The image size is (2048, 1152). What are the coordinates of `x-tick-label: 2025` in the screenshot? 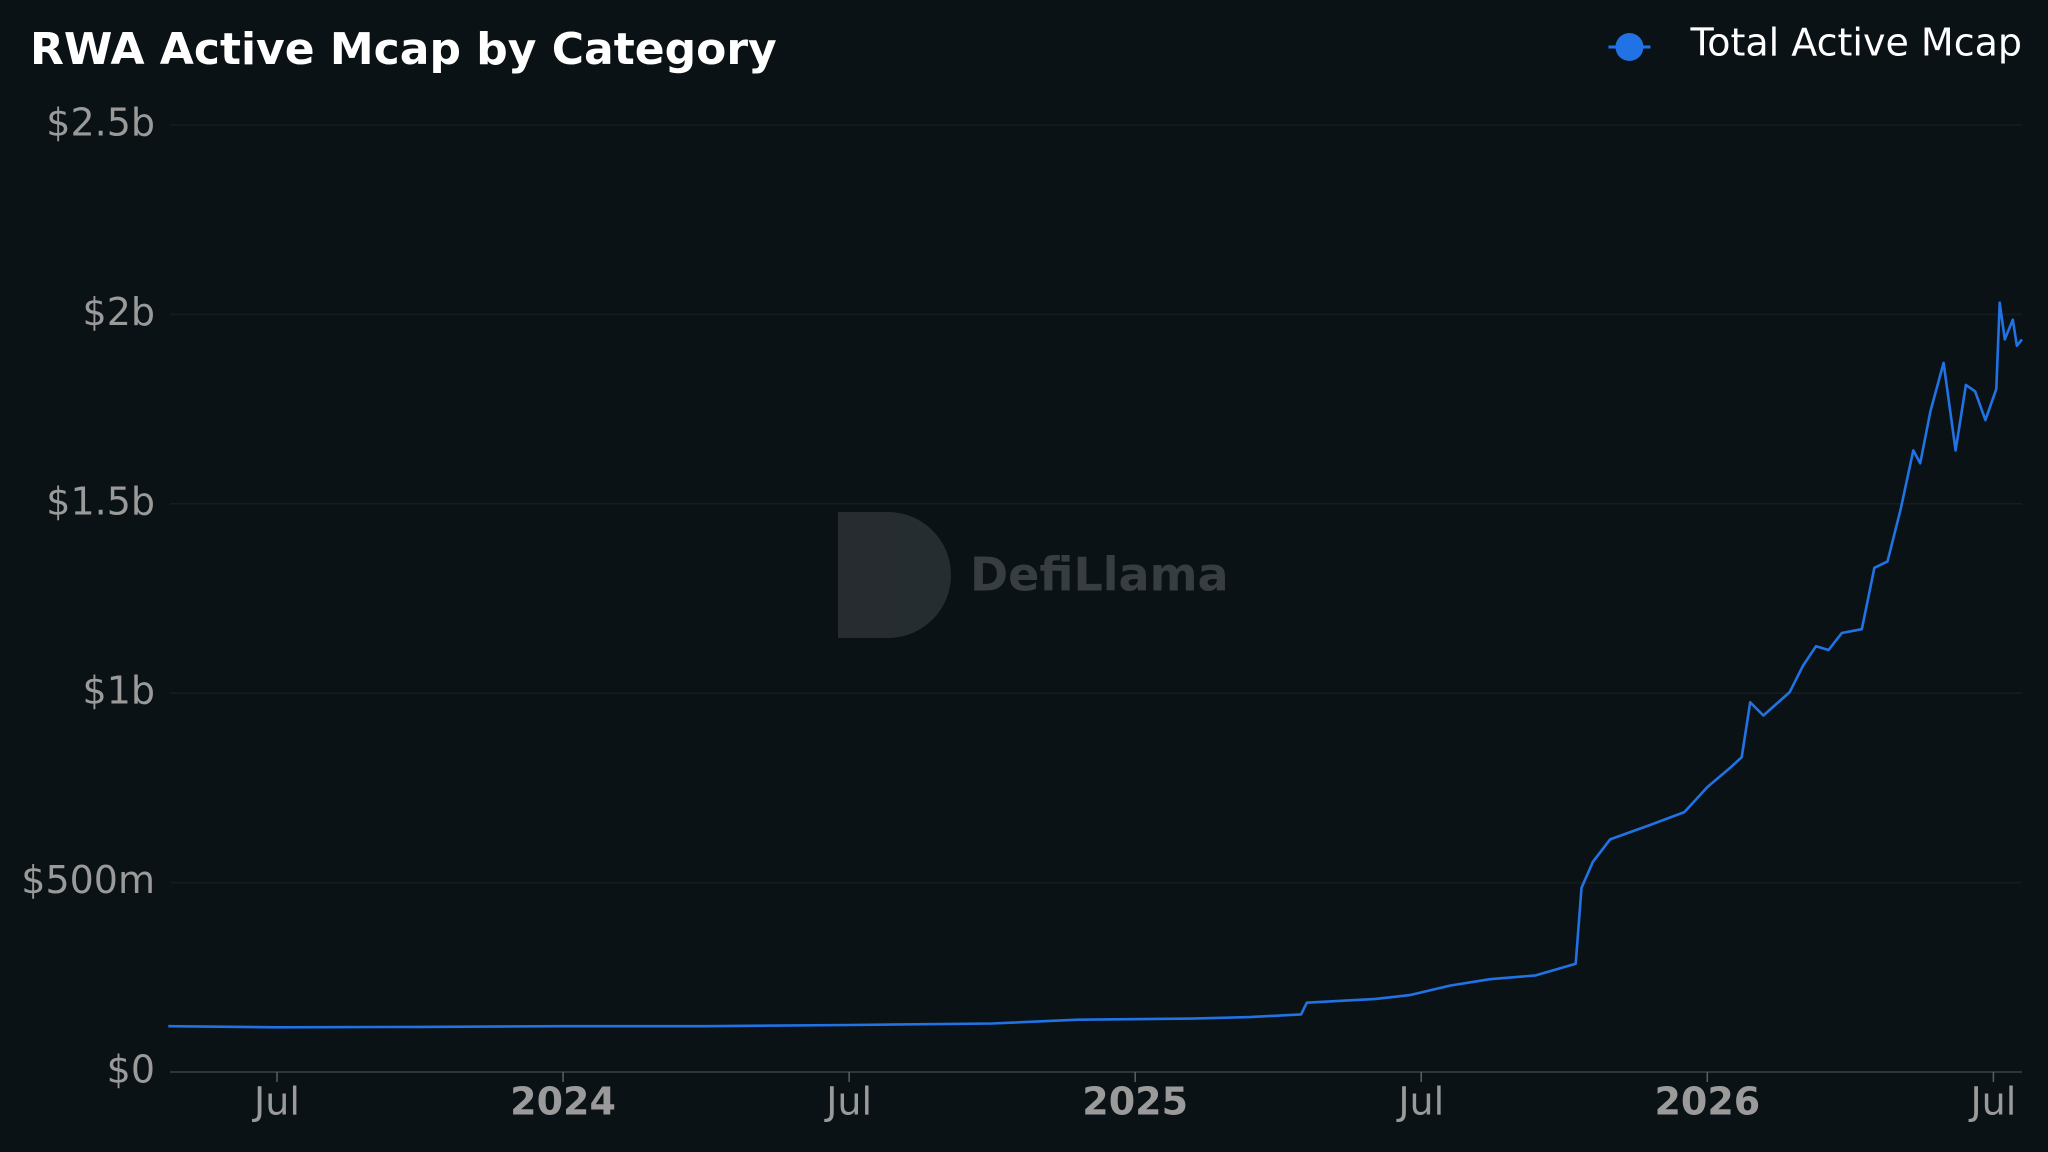 It's located at (1135, 1102).